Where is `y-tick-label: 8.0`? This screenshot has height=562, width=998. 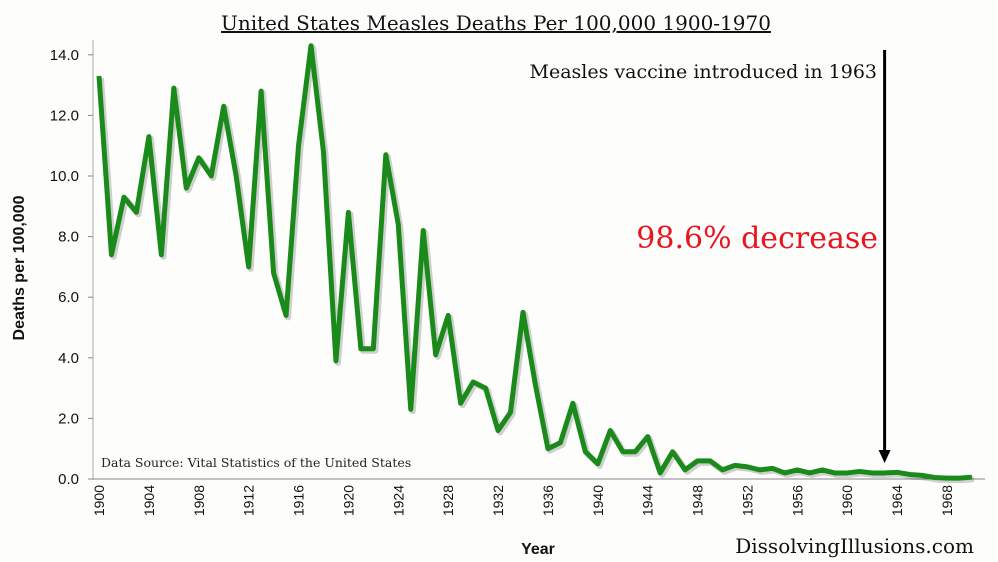
y-tick-label: 8.0 is located at coordinates (68, 237).